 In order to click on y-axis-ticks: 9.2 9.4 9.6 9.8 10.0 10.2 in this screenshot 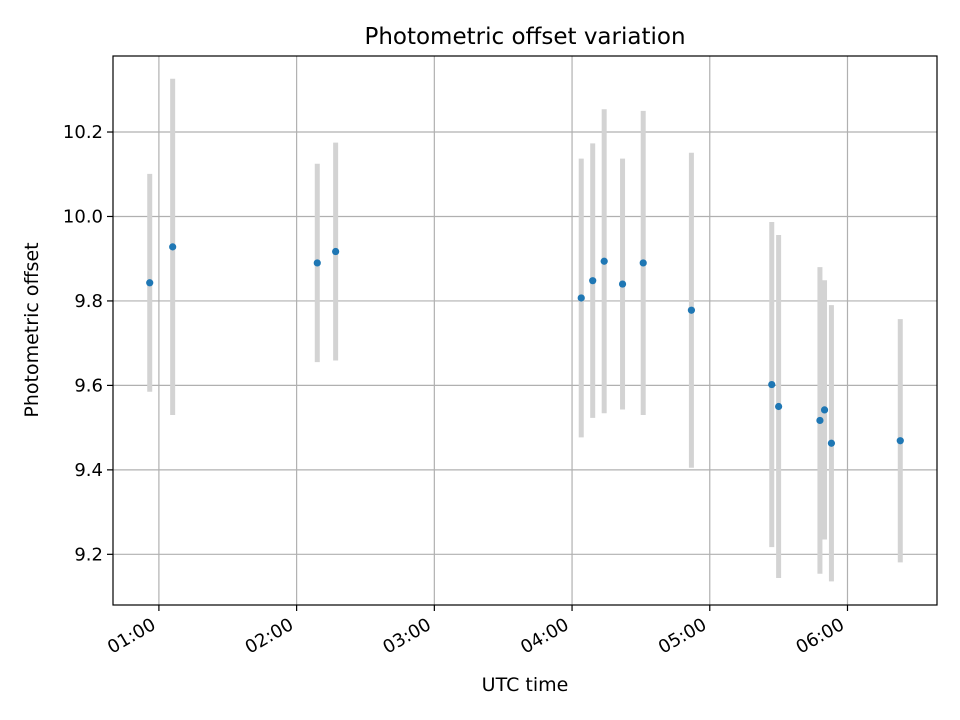, I will do `click(88, 343)`.